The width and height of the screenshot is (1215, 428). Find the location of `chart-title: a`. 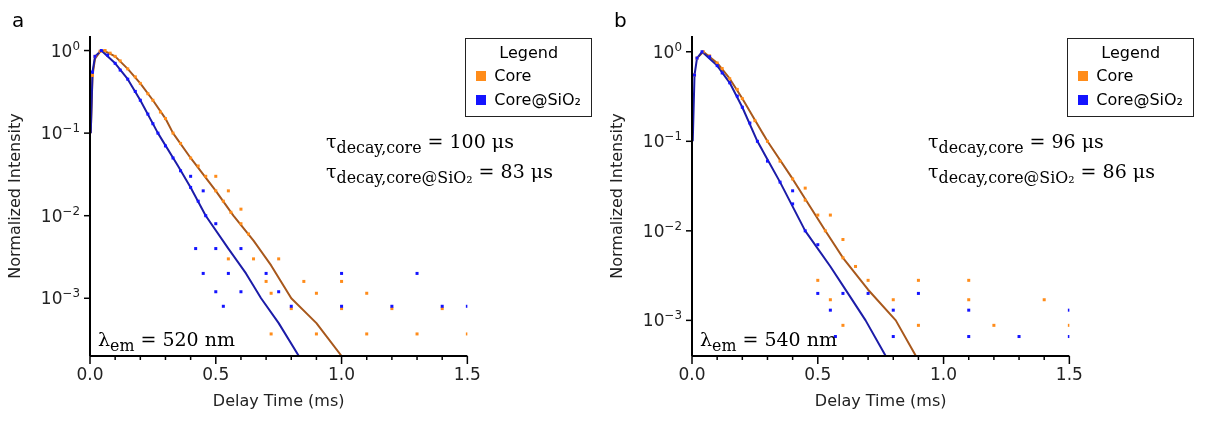

chart-title: a is located at coordinates (18, 20).